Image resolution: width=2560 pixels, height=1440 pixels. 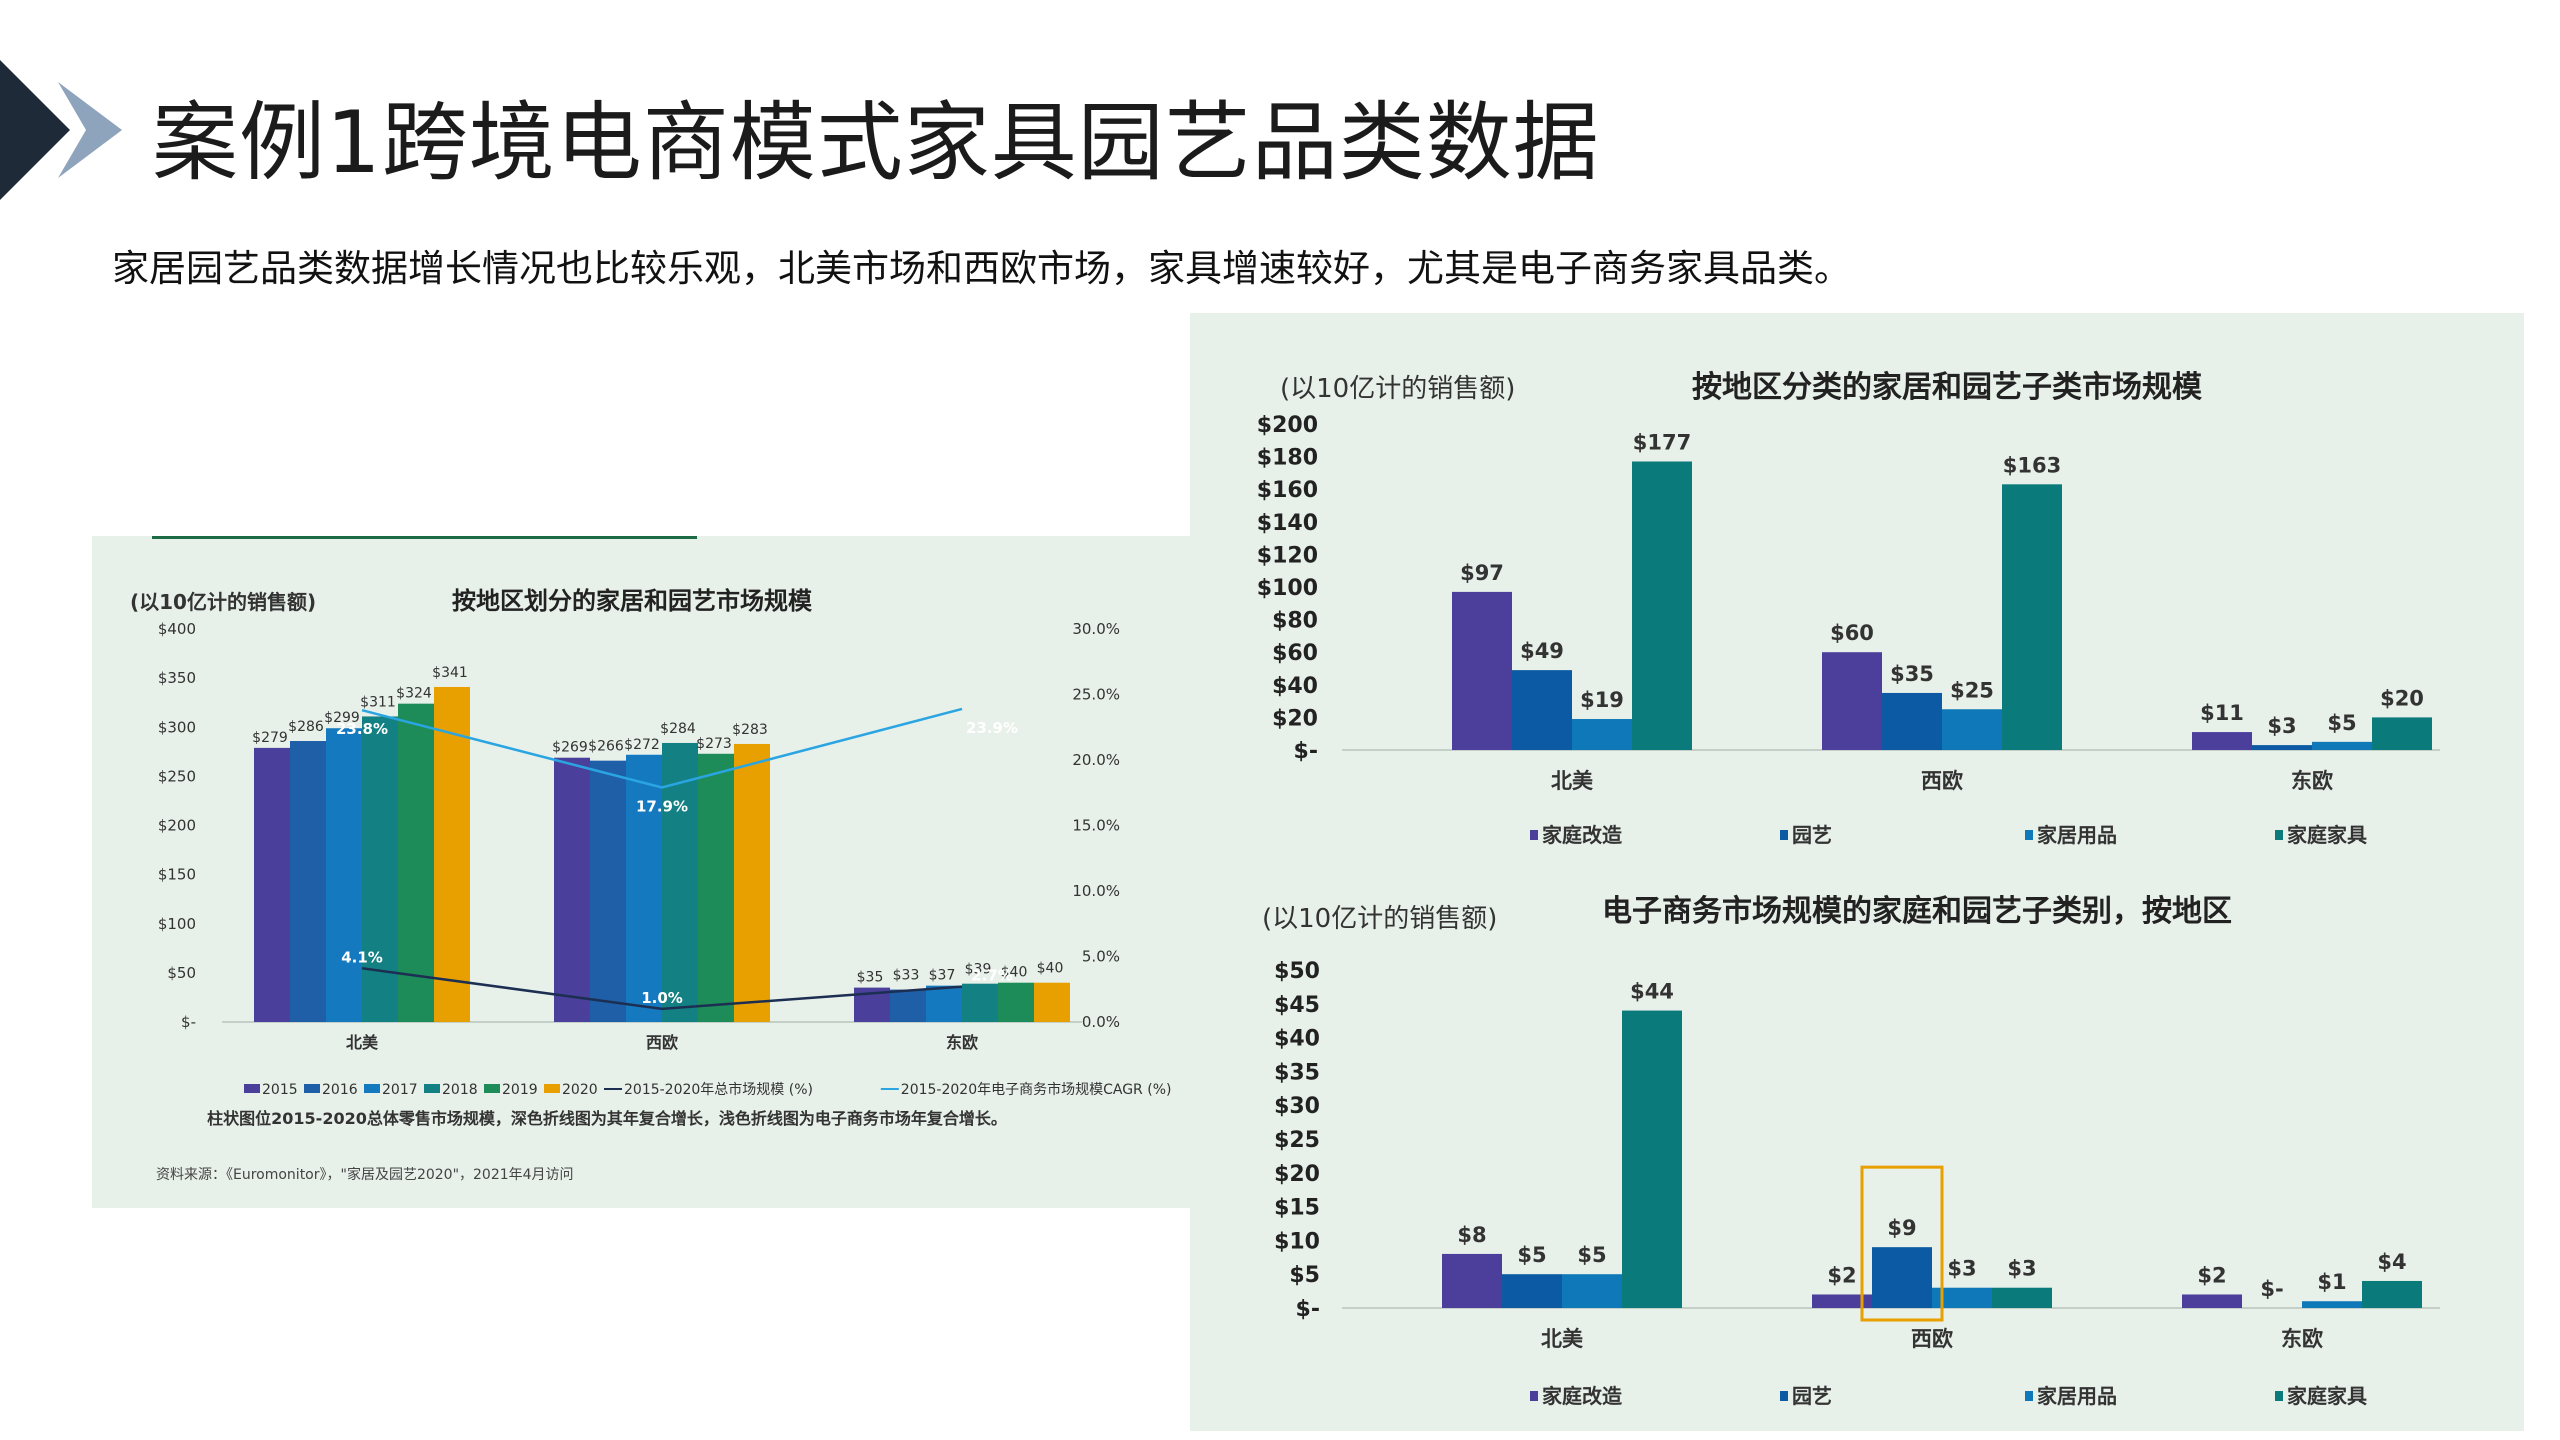 What do you see at coordinates (570, 748) in the screenshot?
I see `bar-value-label: $269` at bounding box center [570, 748].